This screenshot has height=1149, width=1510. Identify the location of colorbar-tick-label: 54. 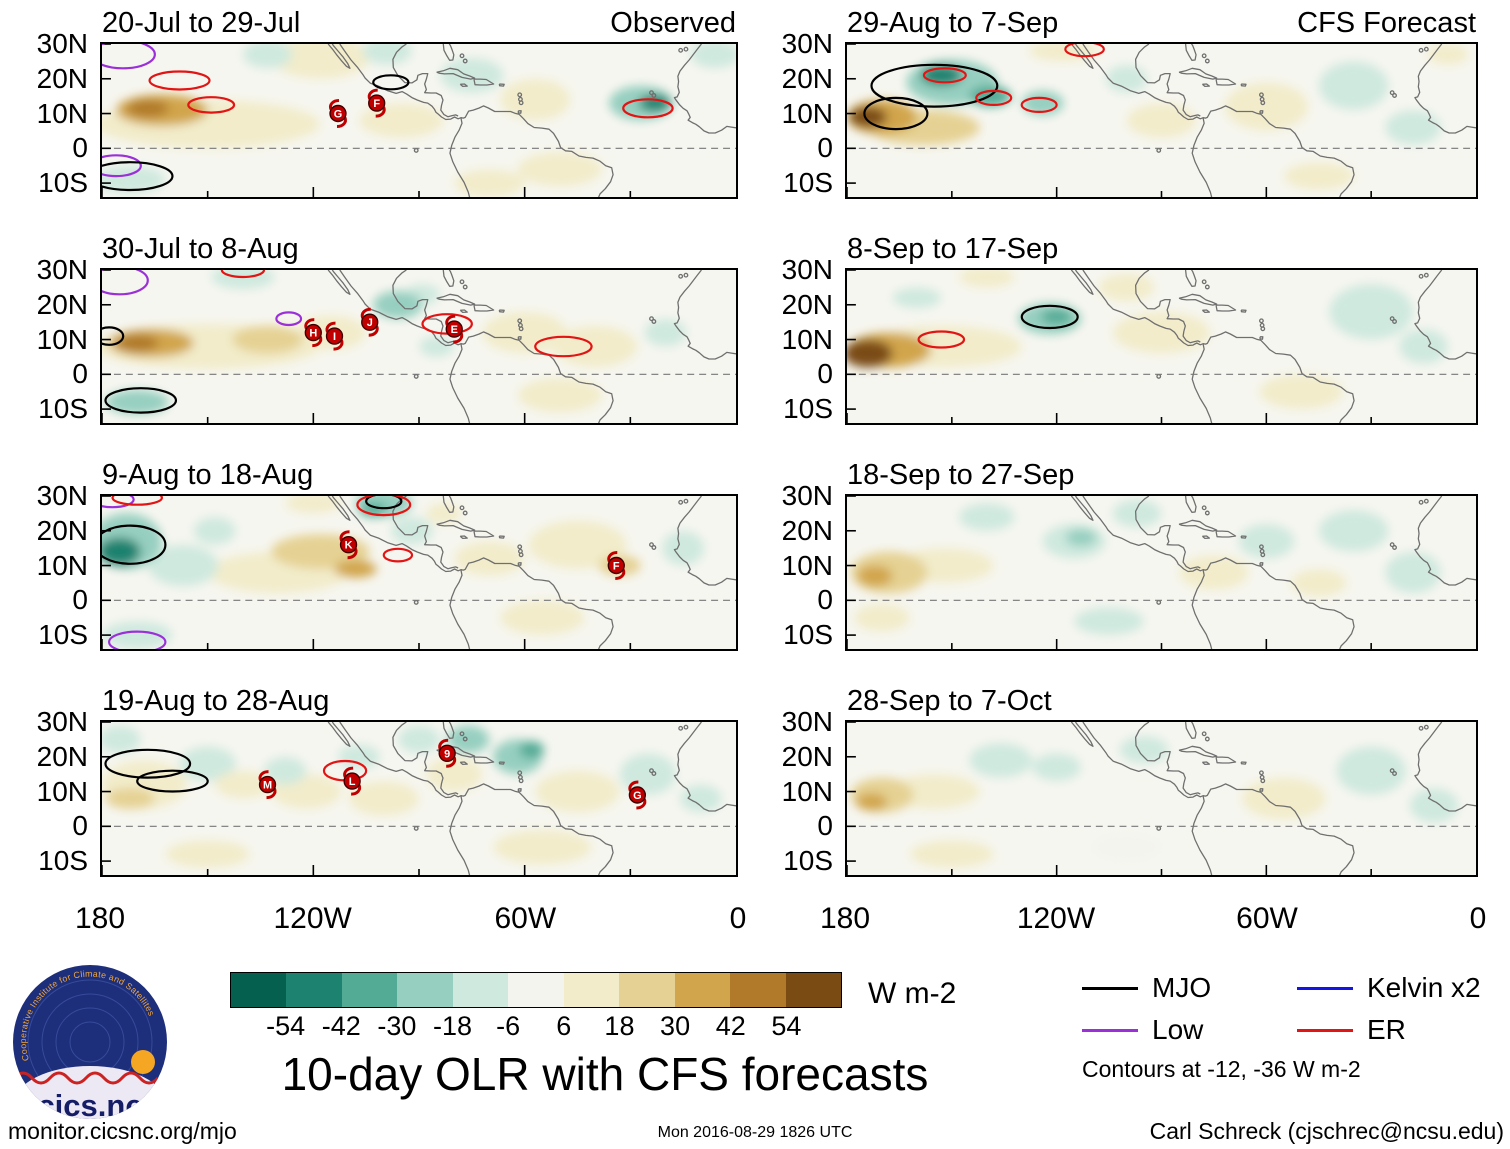
(786, 1026).